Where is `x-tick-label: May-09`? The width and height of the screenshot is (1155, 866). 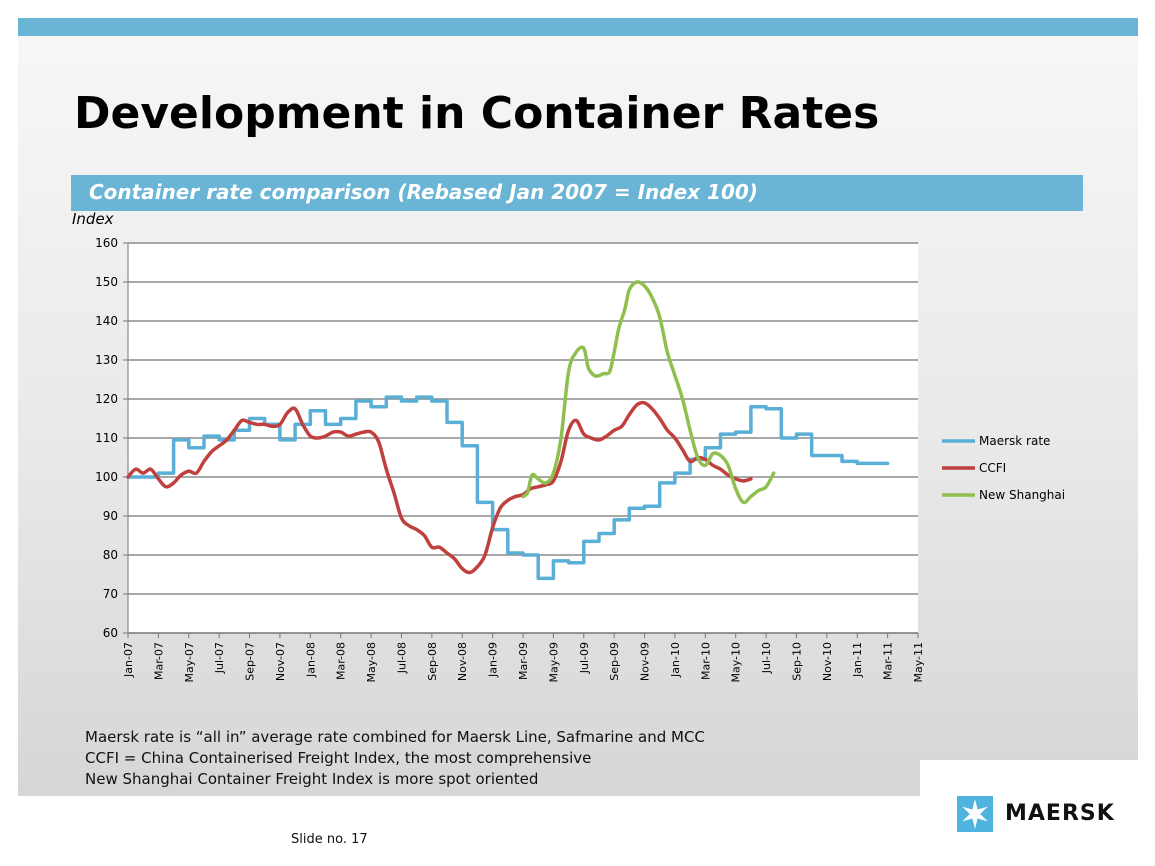
x-tick-label: May-09 is located at coordinates (553, 662).